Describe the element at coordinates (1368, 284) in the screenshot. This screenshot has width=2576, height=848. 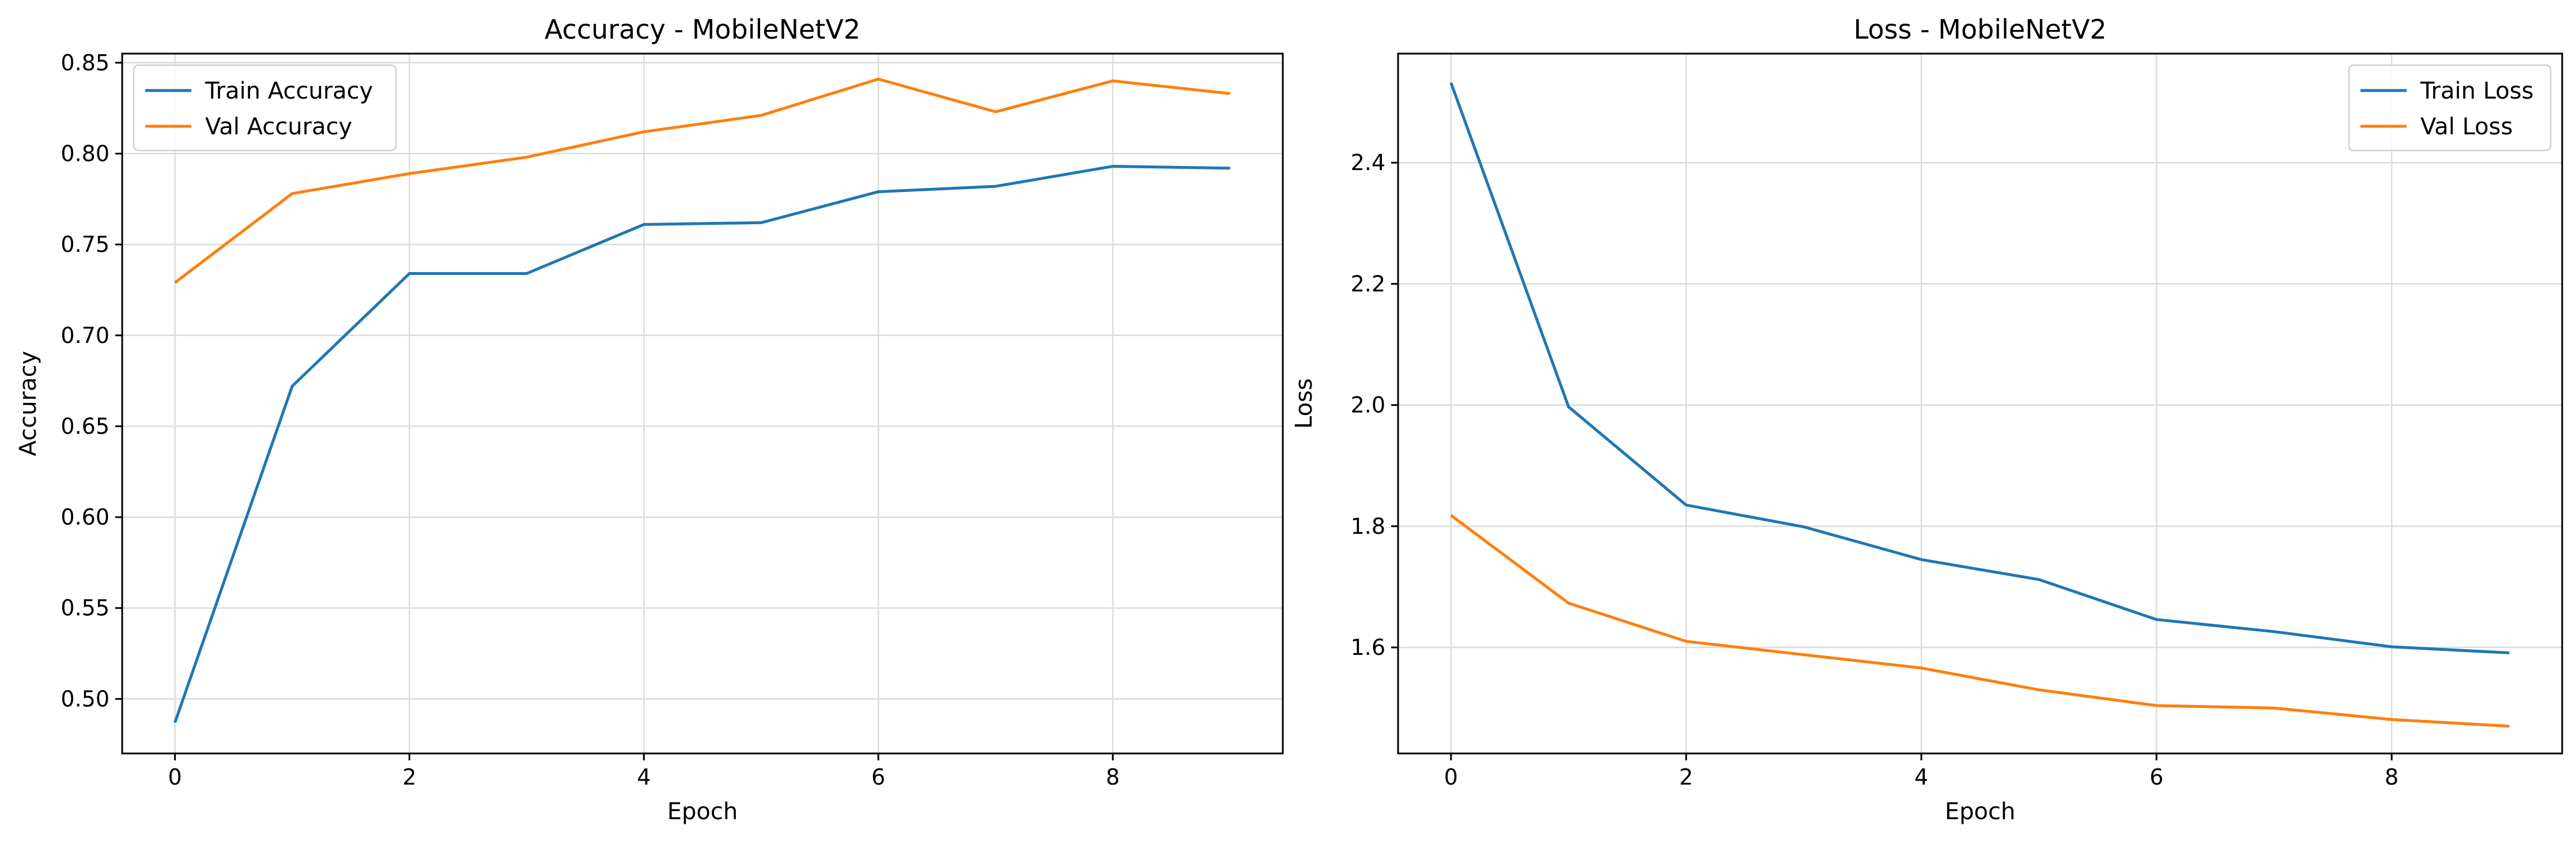
I see `y-tick-label: 2.2` at that location.